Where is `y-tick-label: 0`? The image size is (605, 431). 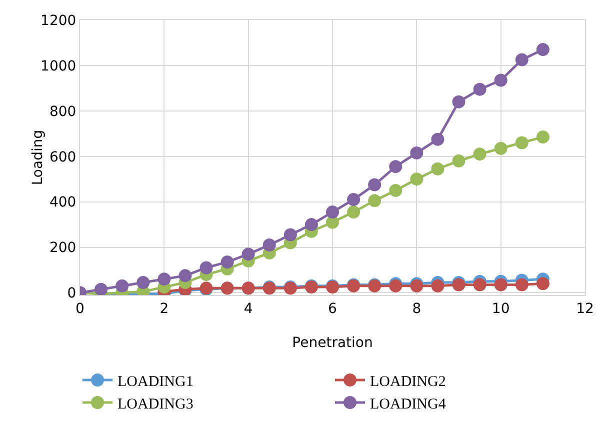
y-tick-label: 0 is located at coordinates (71, 294).